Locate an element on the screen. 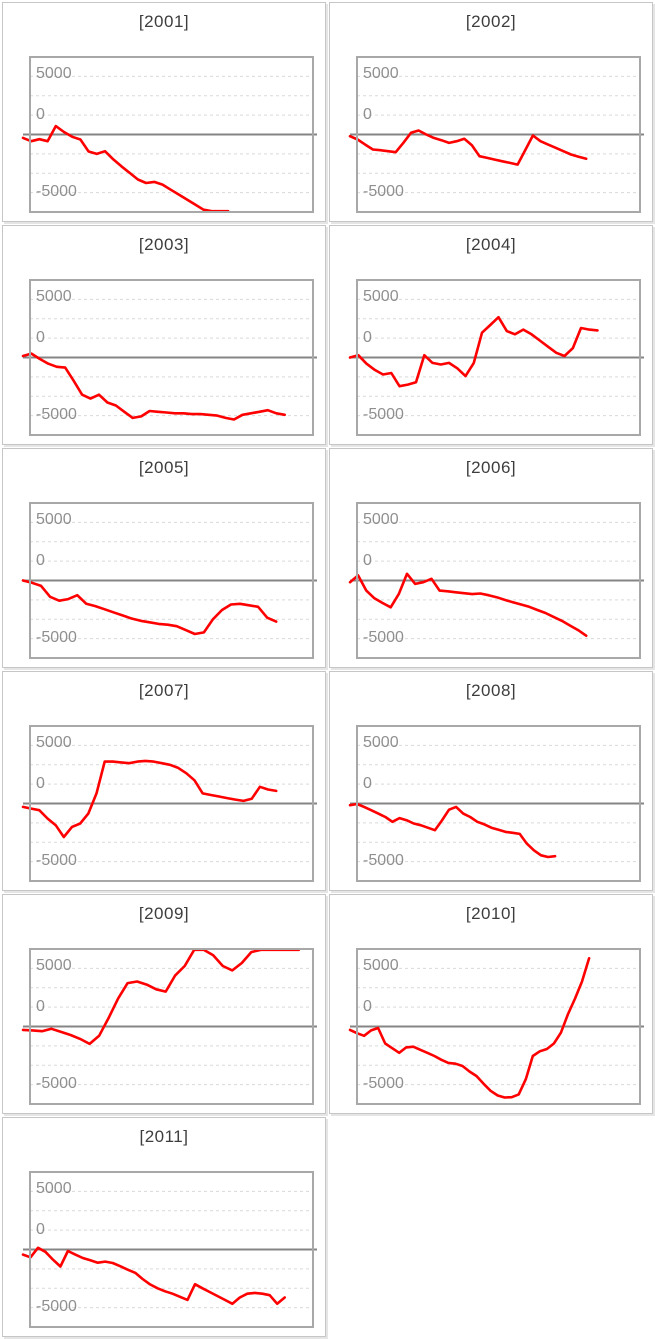 Image resolution: width=655 pixels, height=1339 pixels. chart-title: [2002] is located at coordinates (491, 21).